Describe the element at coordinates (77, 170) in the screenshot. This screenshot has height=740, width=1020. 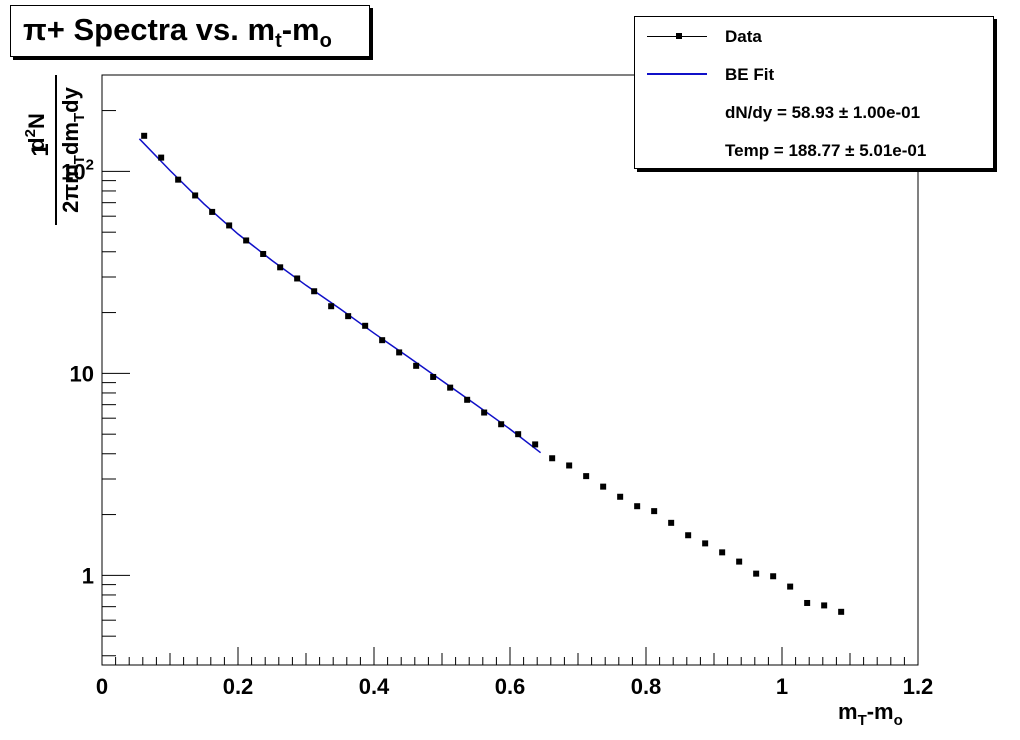
I see `y-tick-label: 102` at that location.